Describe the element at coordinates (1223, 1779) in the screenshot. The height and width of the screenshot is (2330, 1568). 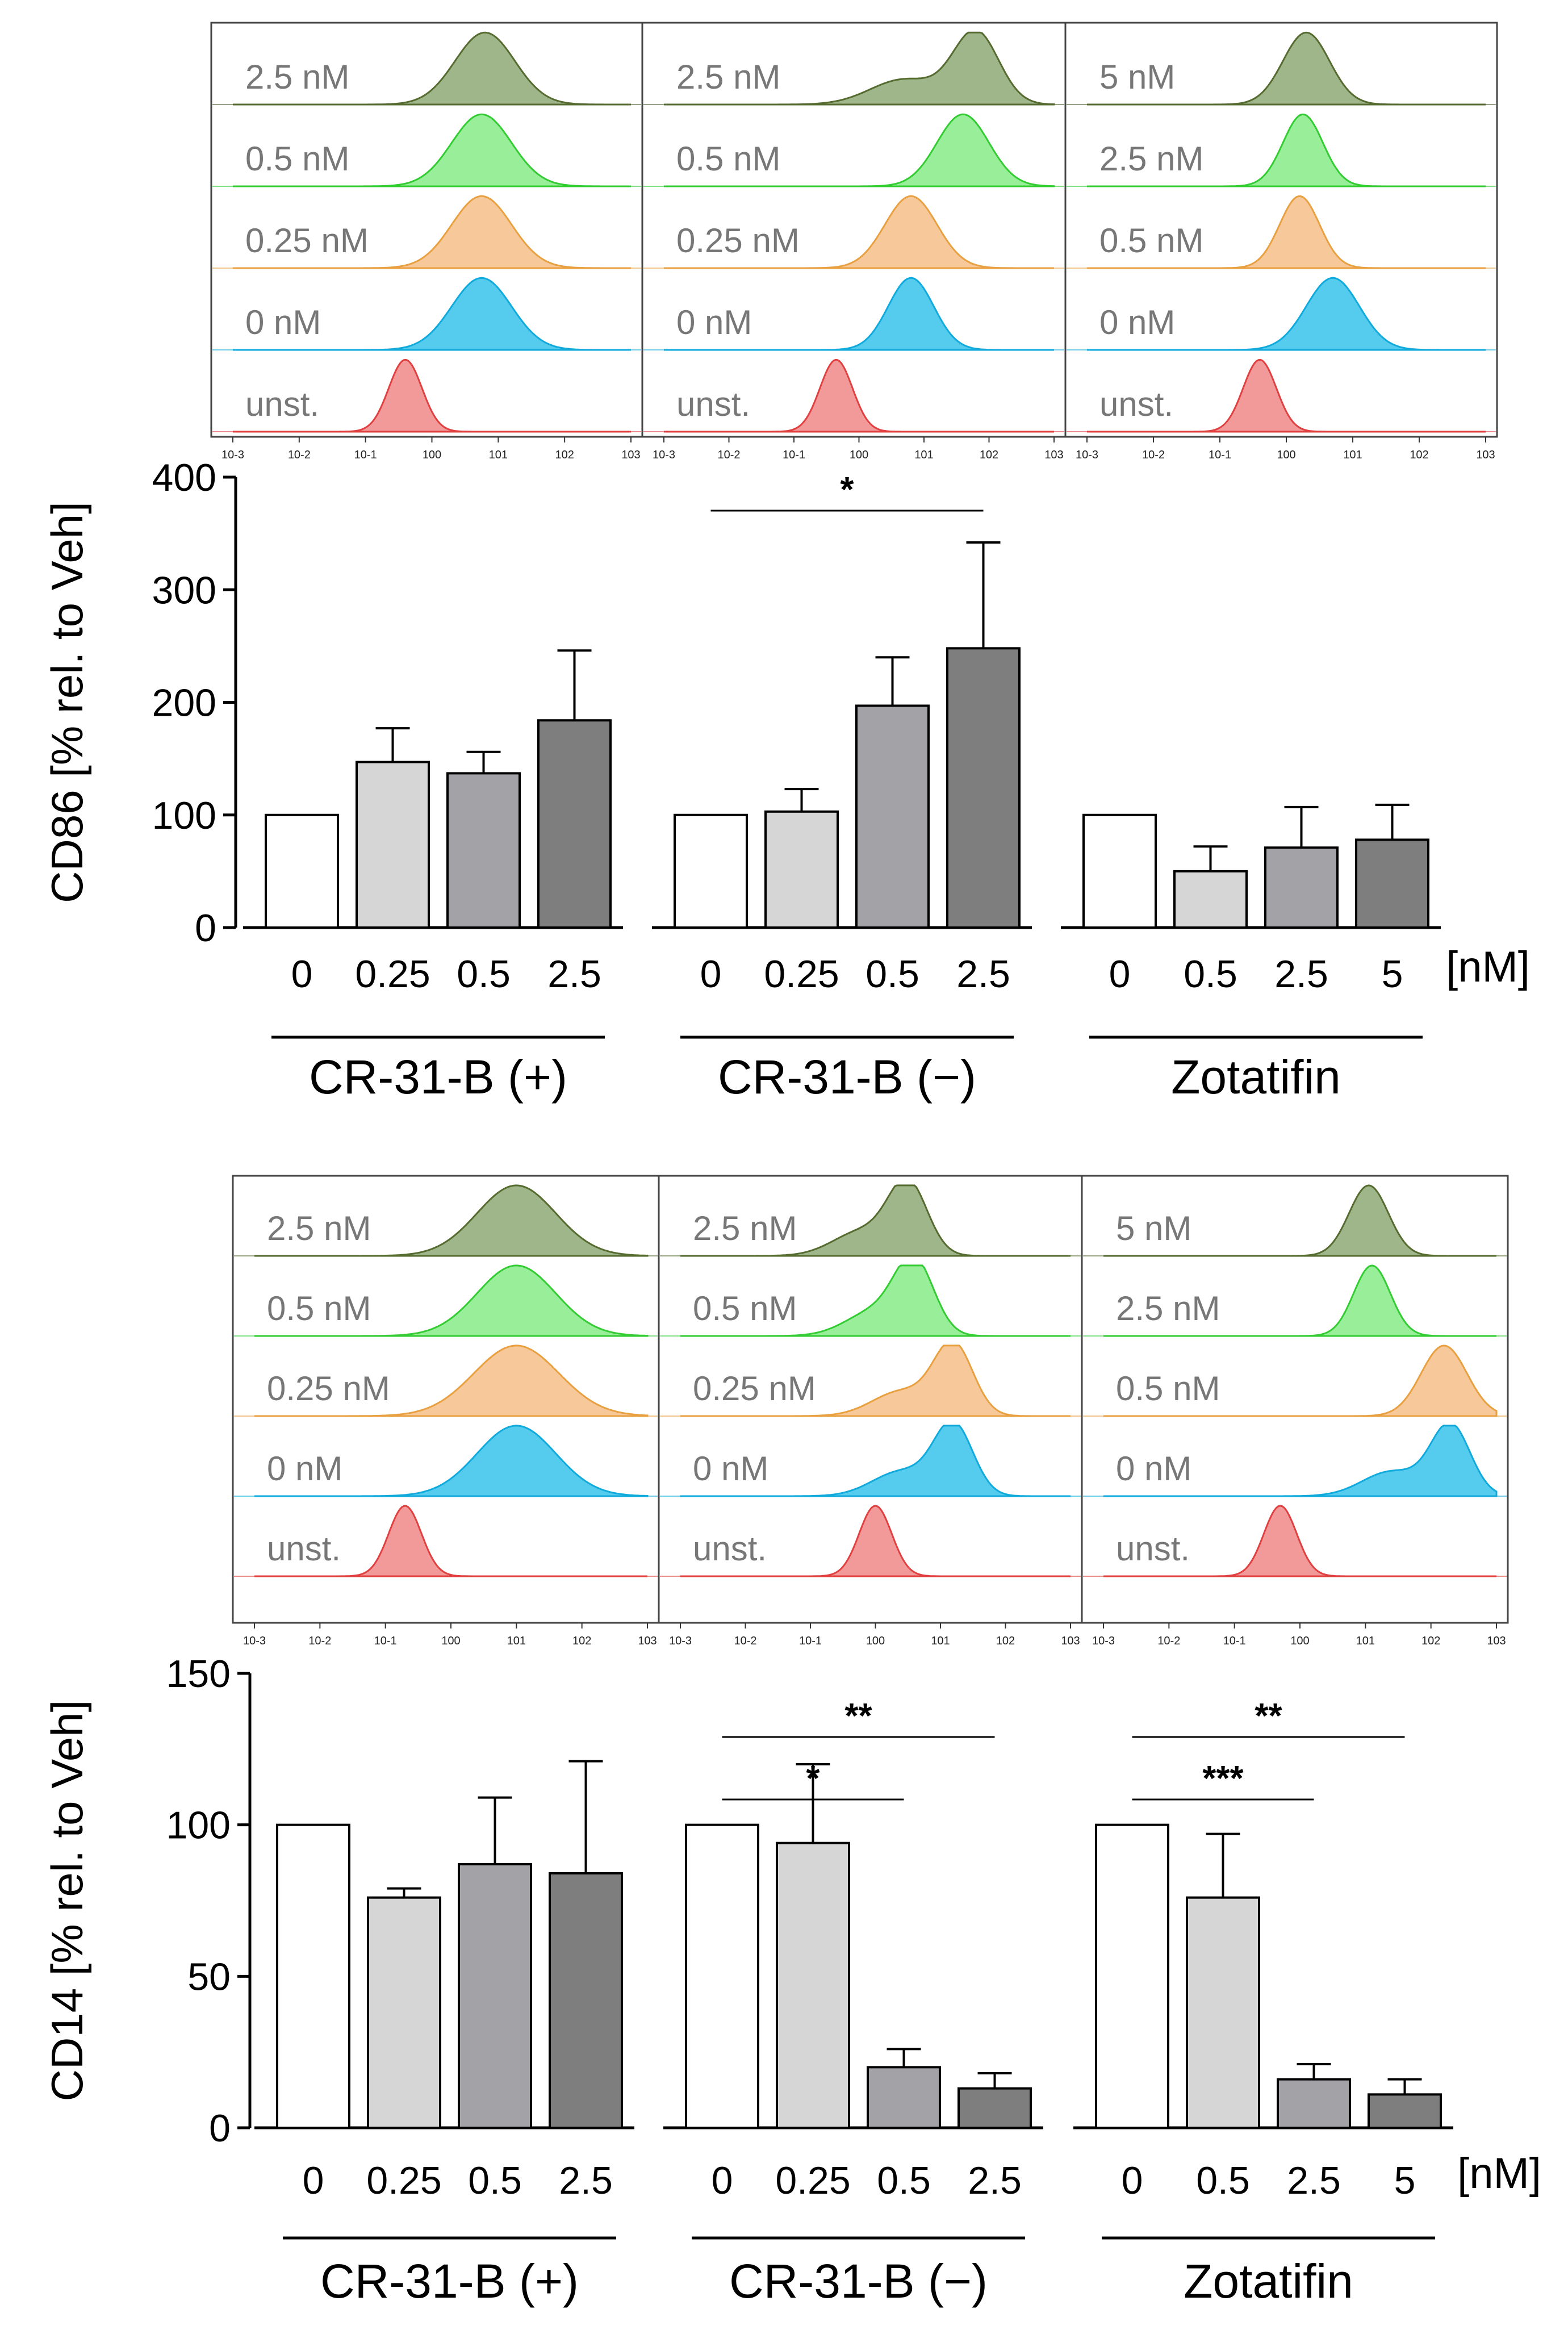
I see `significance-marker: ***` at that location.